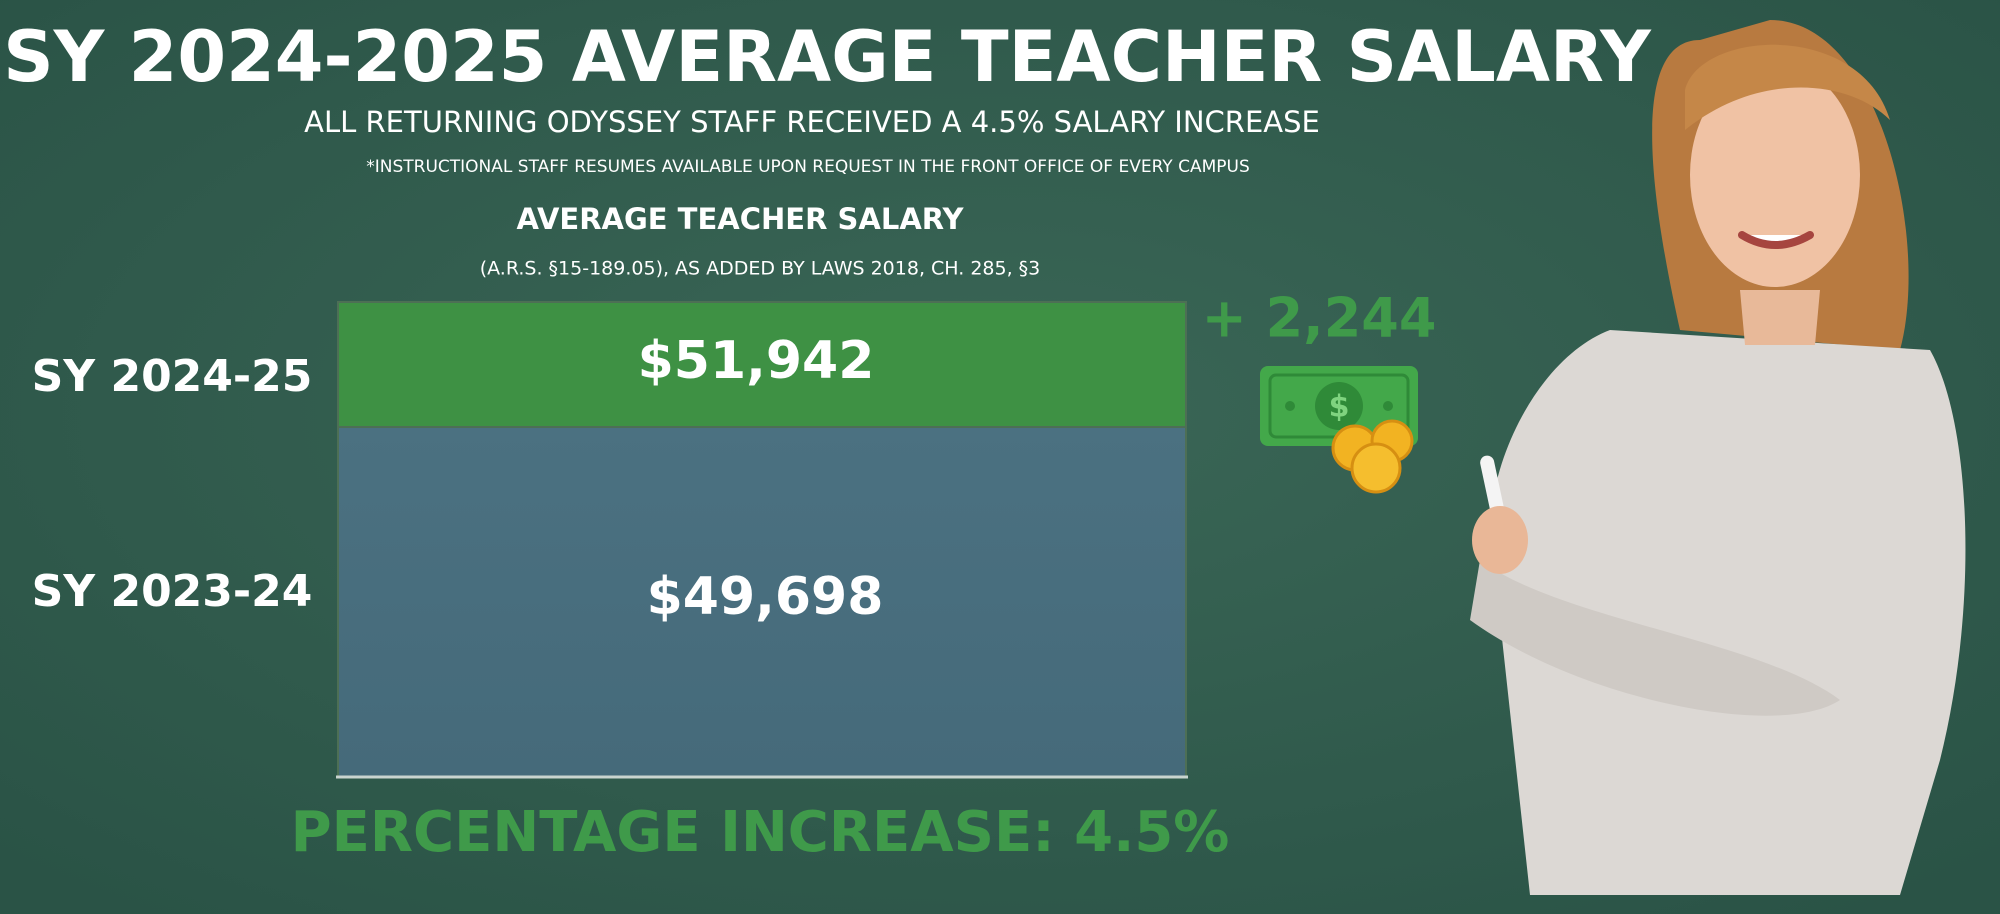 This screenshot has width=2000, height=914. Describe the element at coordinates (765, 597) in the screenshot. I see `row-value: $49,698` at that location.